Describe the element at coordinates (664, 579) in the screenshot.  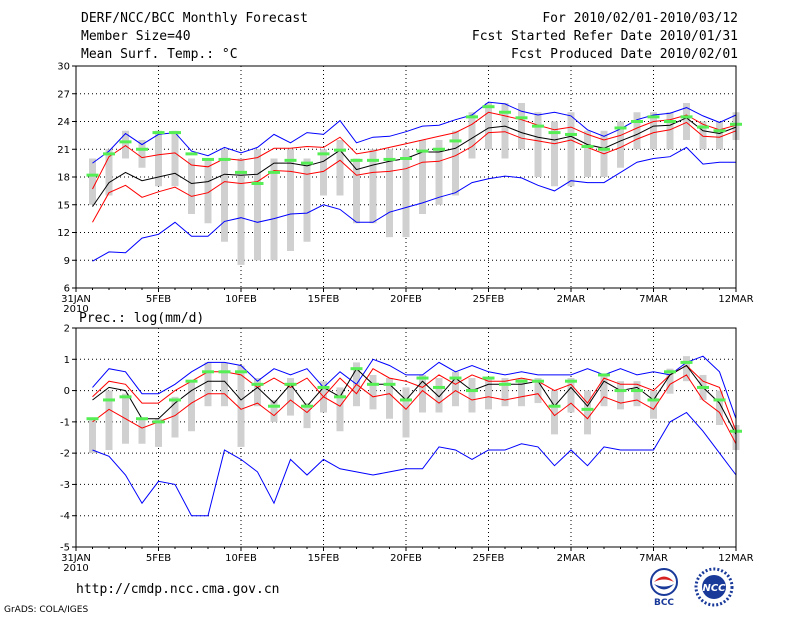
I see `bcc-logo-swoosh` at that location.